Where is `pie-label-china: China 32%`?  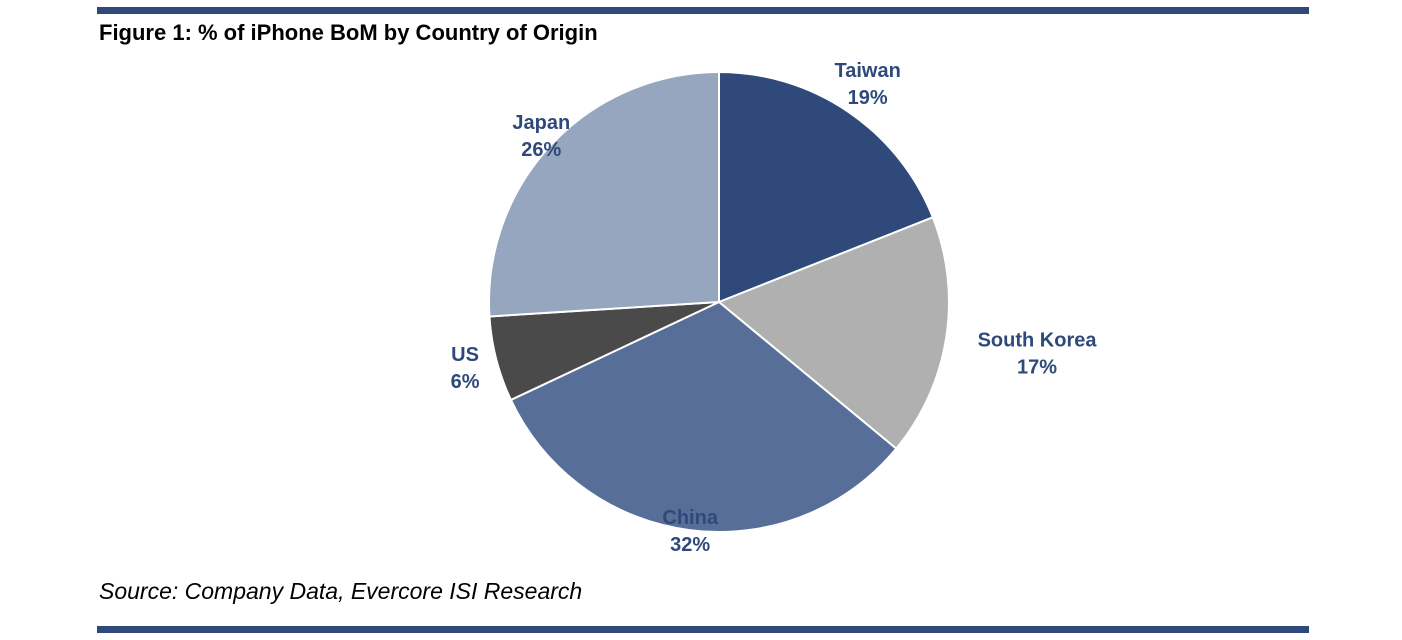 pie-label-china: China 32% is located at coordinates (690, 531).